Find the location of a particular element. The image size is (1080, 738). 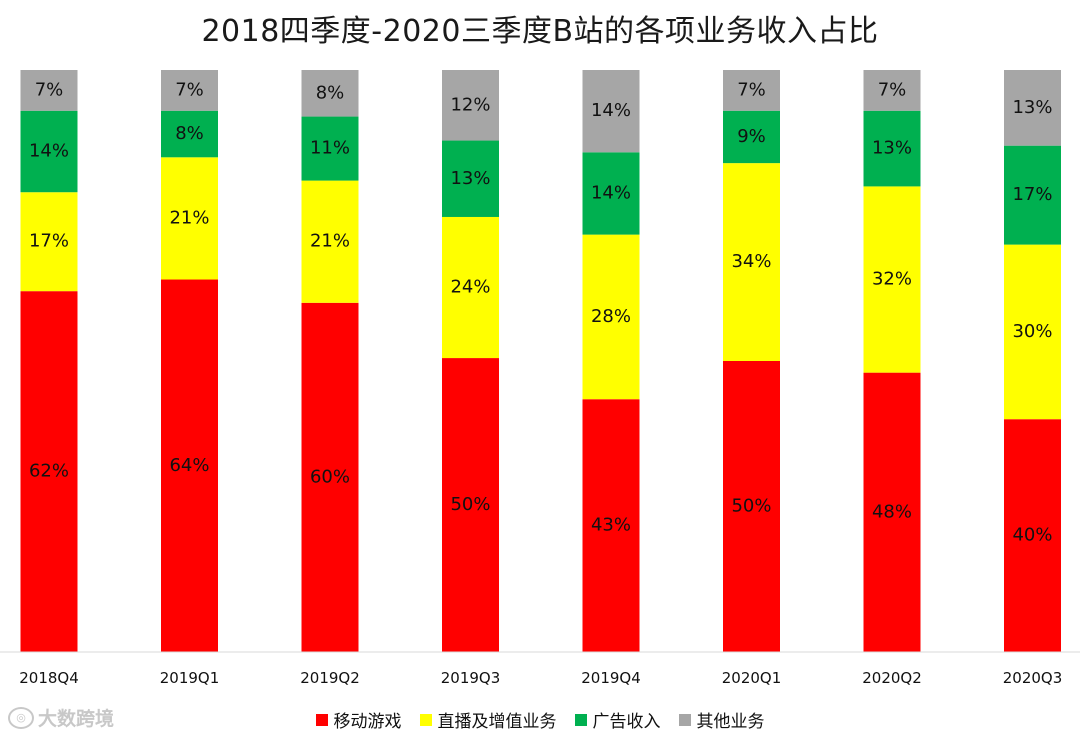

category-label-2018Q4: 2018Q4 is located at coordinates (49, 678).